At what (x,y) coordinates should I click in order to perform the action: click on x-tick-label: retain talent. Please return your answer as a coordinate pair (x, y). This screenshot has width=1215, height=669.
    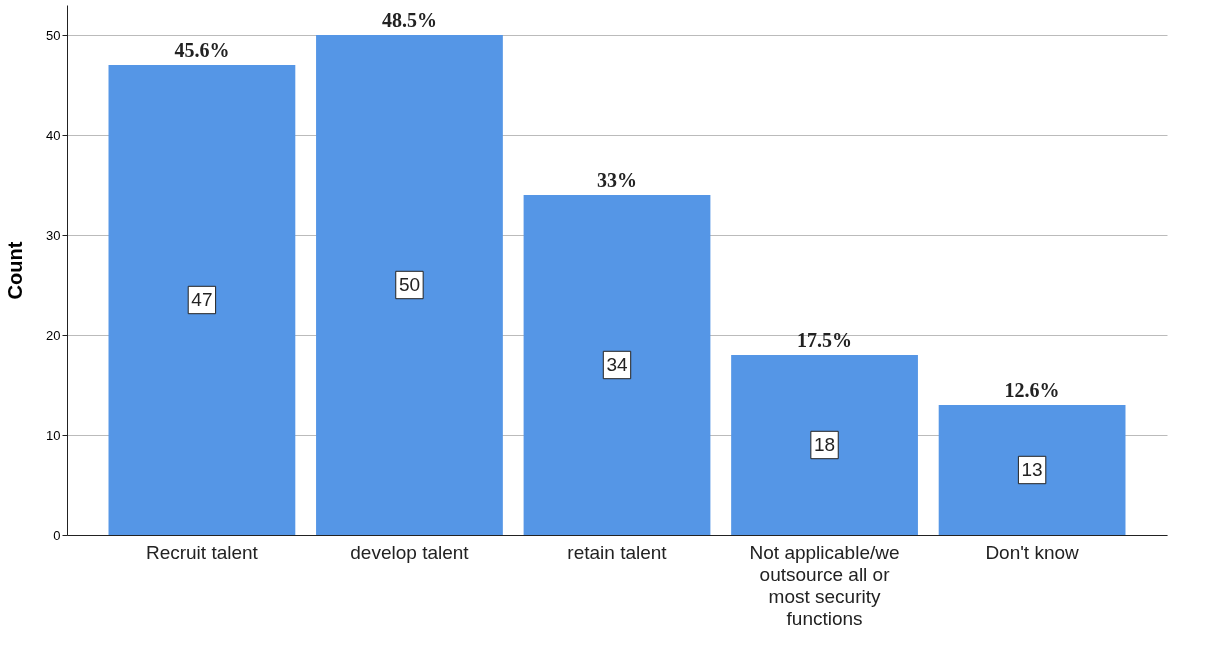
    Looking at the image, I should click on (617, 552).